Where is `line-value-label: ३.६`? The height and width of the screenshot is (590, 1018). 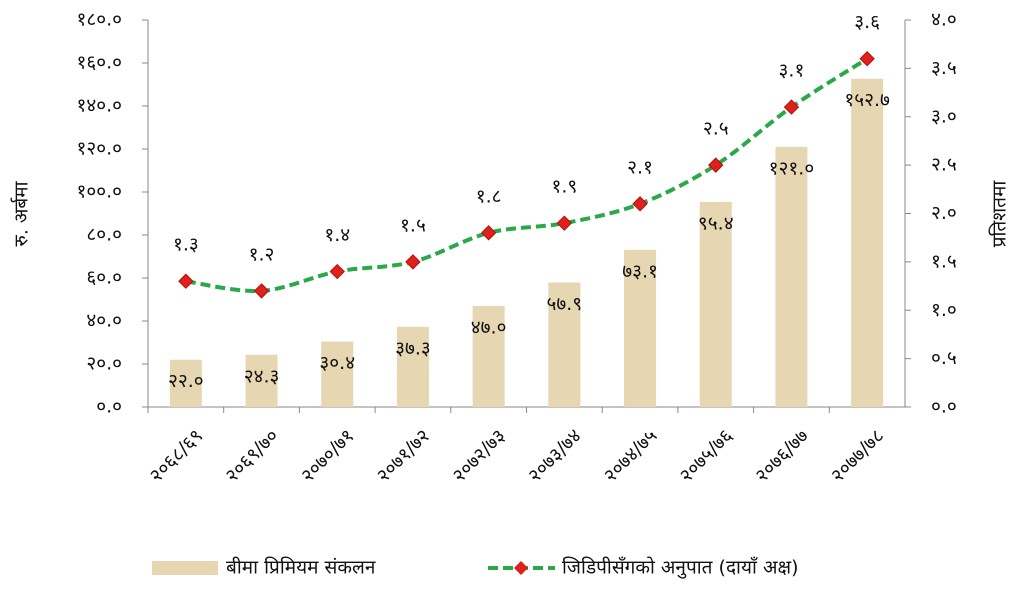 line-value-label: ३.६ is located at coordinates (867, 22).